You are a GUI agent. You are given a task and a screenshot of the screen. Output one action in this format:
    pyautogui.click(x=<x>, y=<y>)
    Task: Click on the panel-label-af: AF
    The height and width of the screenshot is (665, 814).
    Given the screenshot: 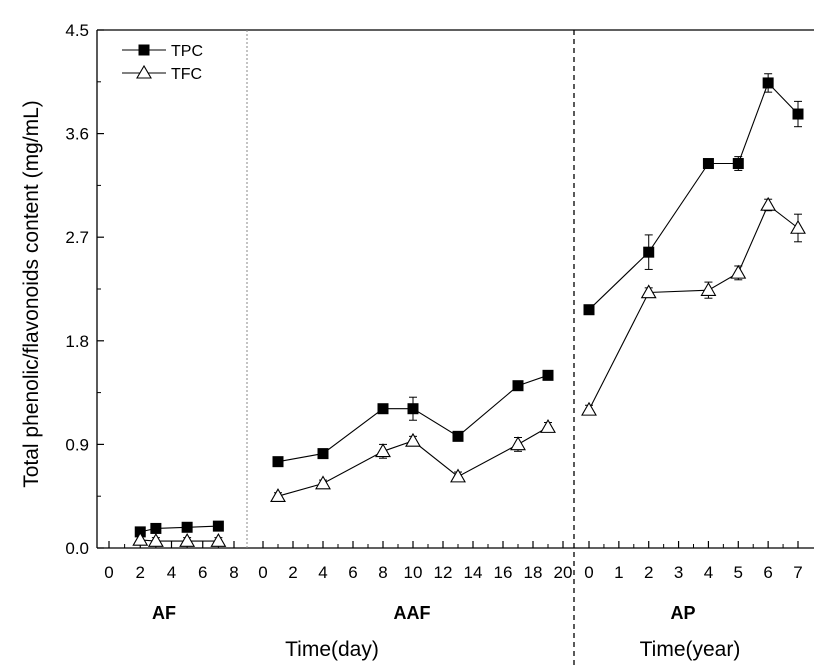 What is the action you would take?
    pyautogui.click(x=164, y=613)
    